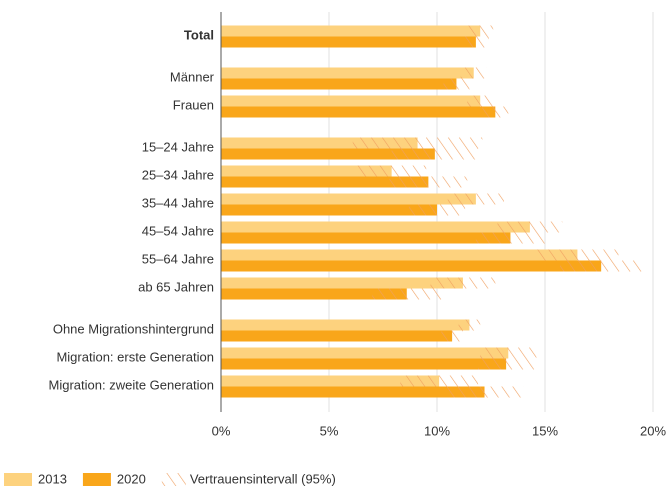  Describe the element at coordinates (545, 430) in the screenshot. I see `x-tick-label: 15%` at that location.